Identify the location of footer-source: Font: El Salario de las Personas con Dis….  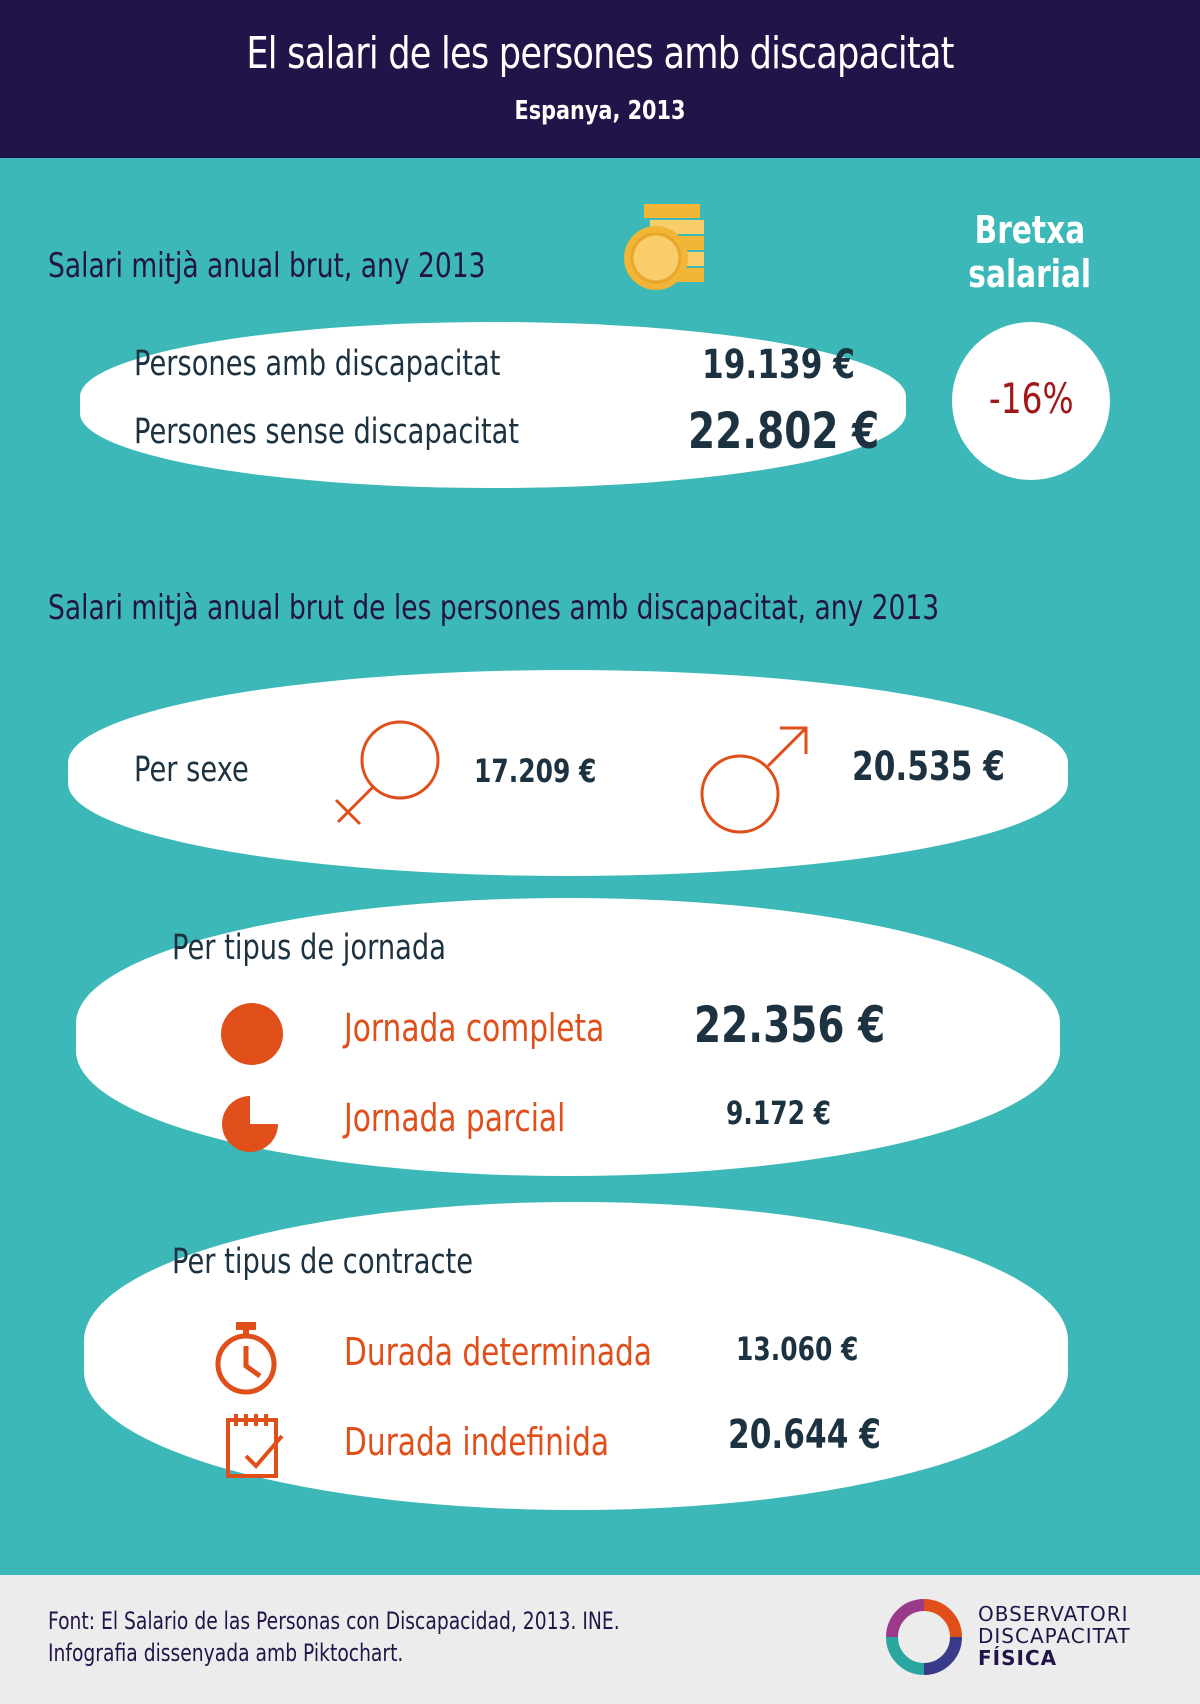
(334, 1621).